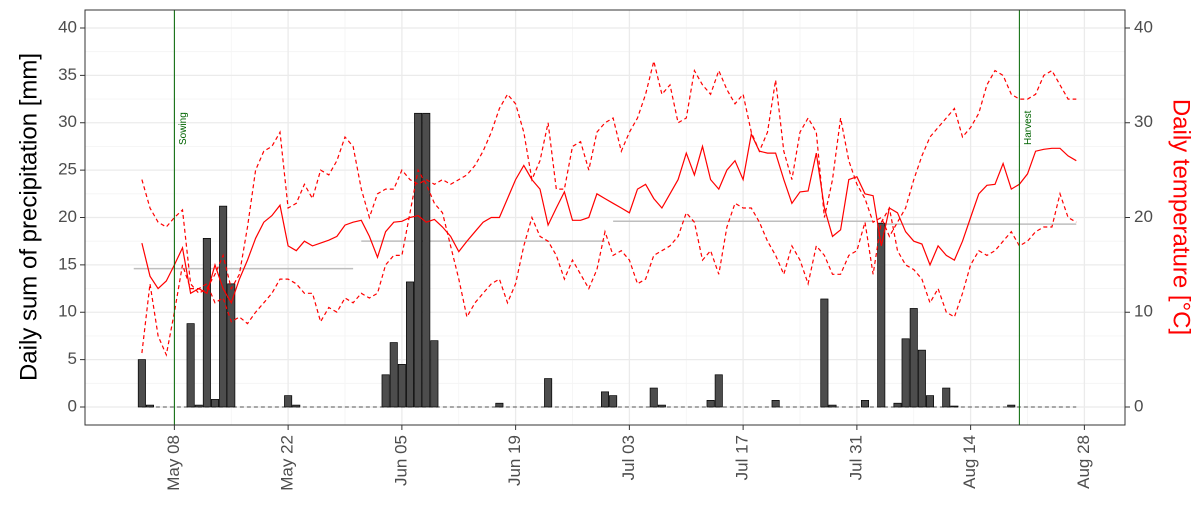 This screenshot has height=512, width=1198. Describe the element at coordinates (67, 263) in the screenshot. I see `y-tick-label: 15` at that location.